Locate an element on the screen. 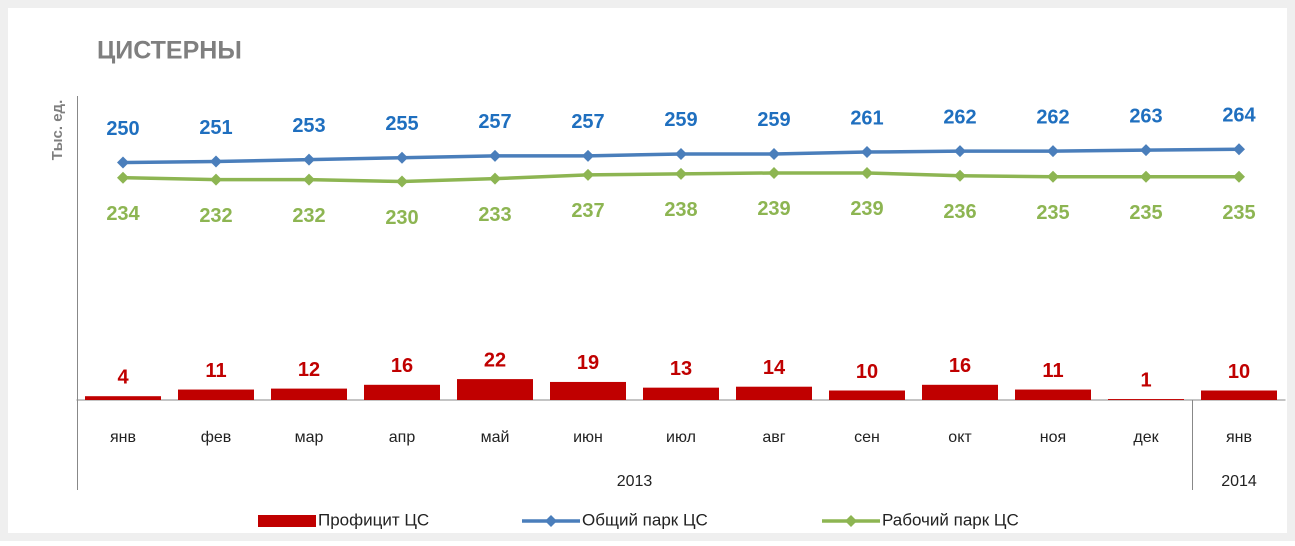  x-tick-label: авг is located at coordinates (773, 437).